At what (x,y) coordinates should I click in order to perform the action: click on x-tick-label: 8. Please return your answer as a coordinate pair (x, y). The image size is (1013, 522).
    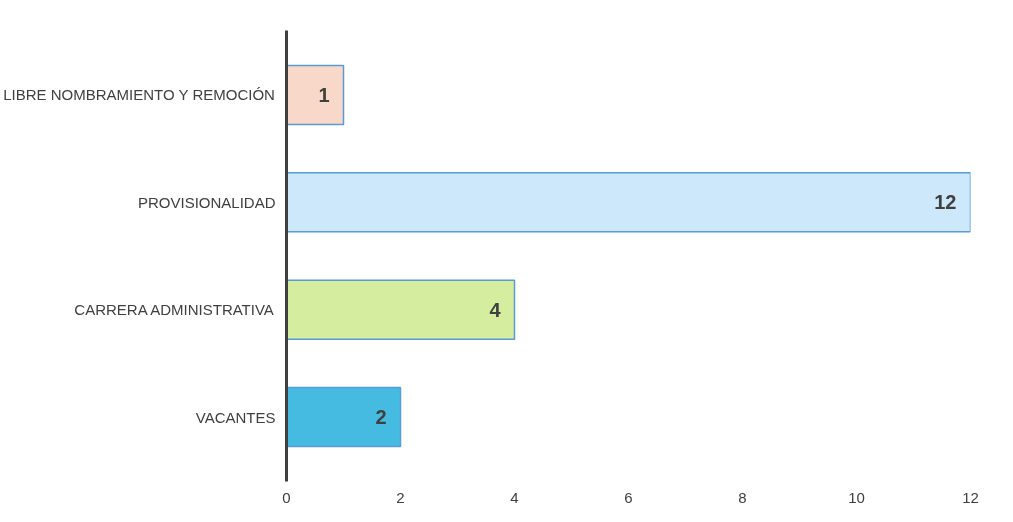
    Looking at the image, I should click on (742, 497).